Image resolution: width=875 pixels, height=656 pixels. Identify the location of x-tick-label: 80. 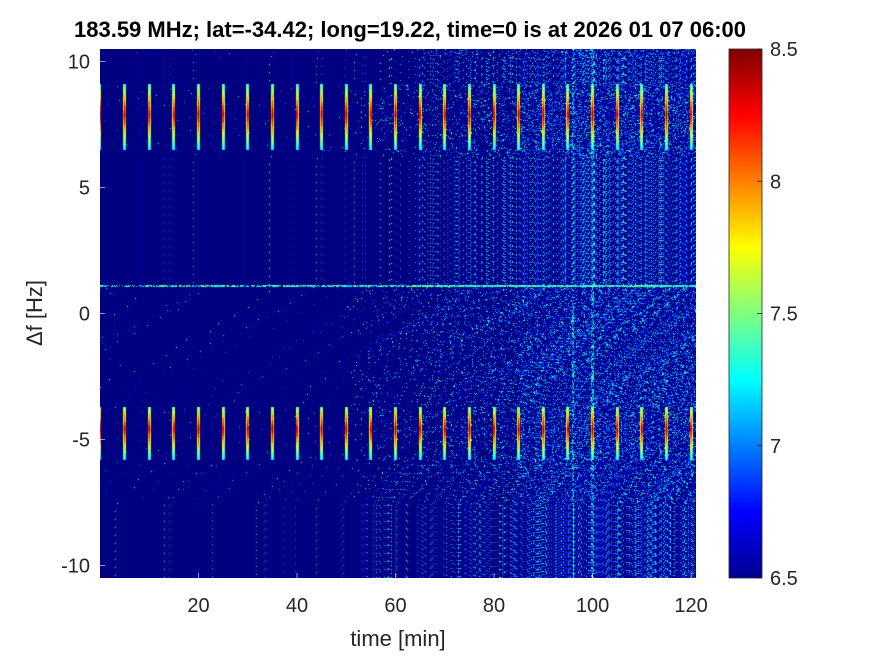
(494, 606).